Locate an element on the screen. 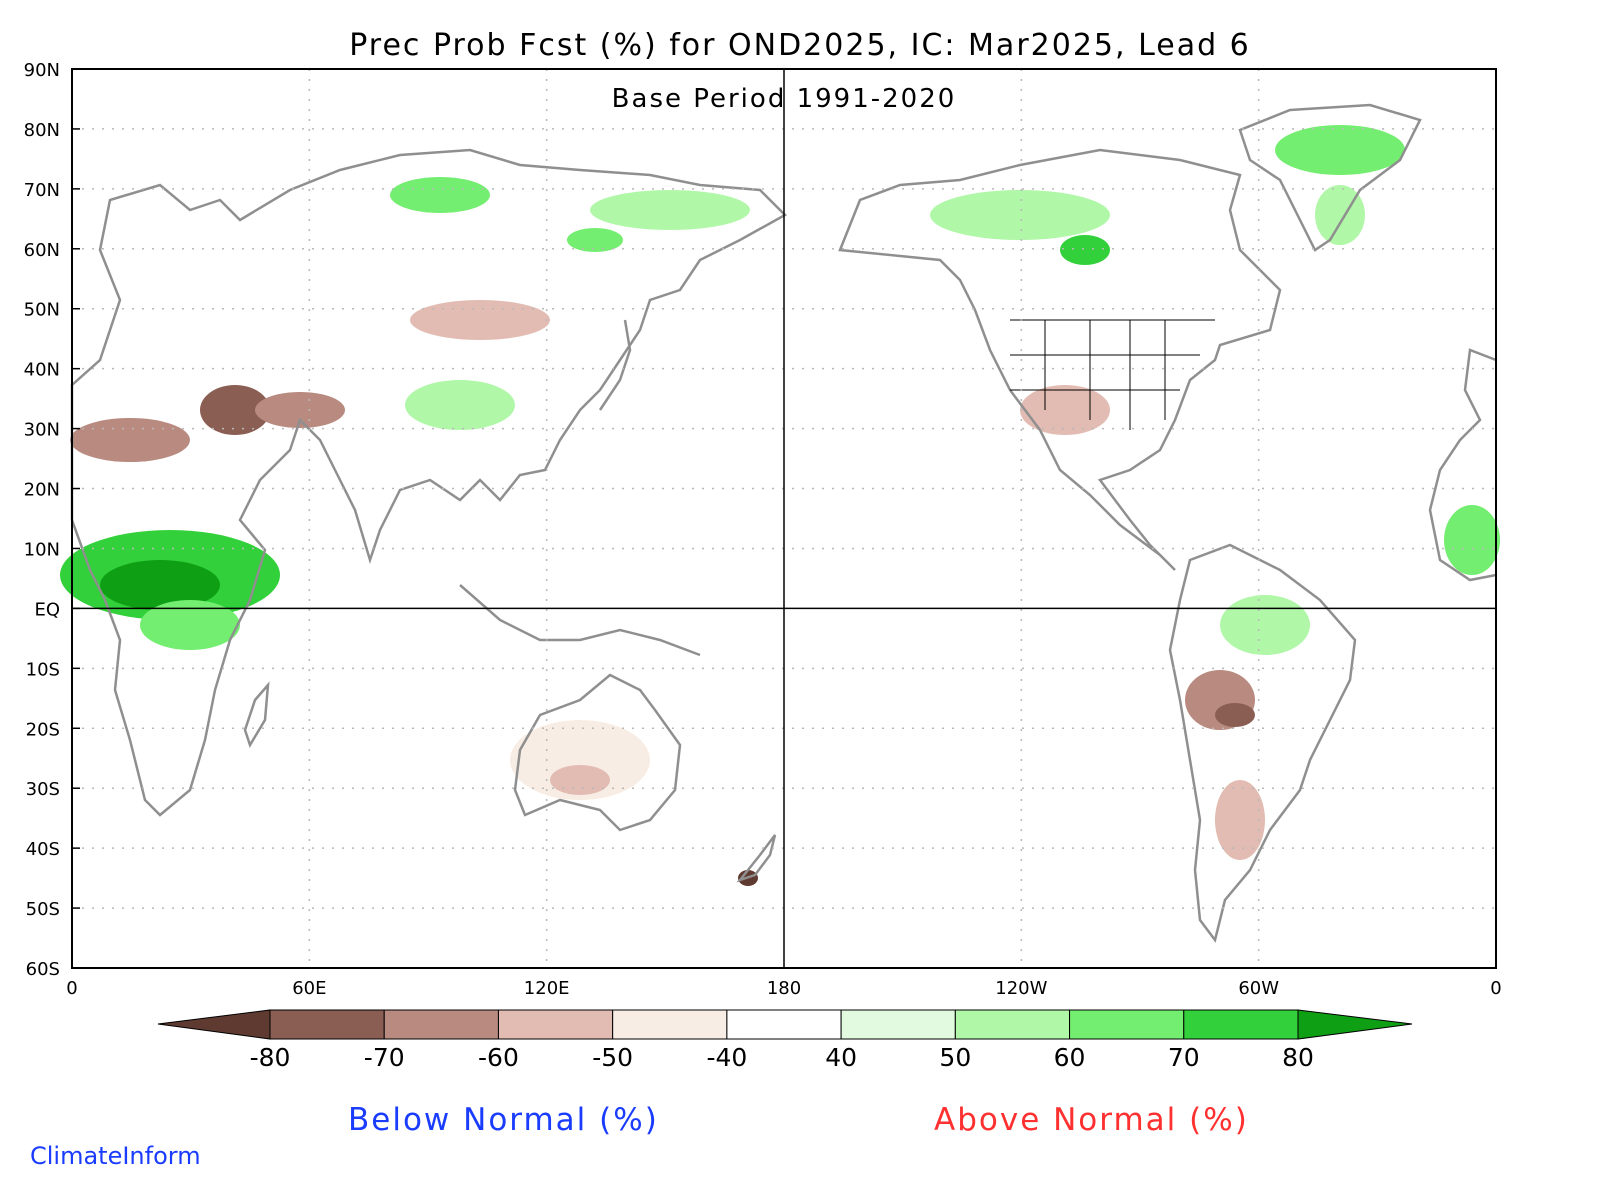 The width and height of the screenshot is (1600, 1200). lon-tick-label: 120W is located at coordinates (1021, 988).